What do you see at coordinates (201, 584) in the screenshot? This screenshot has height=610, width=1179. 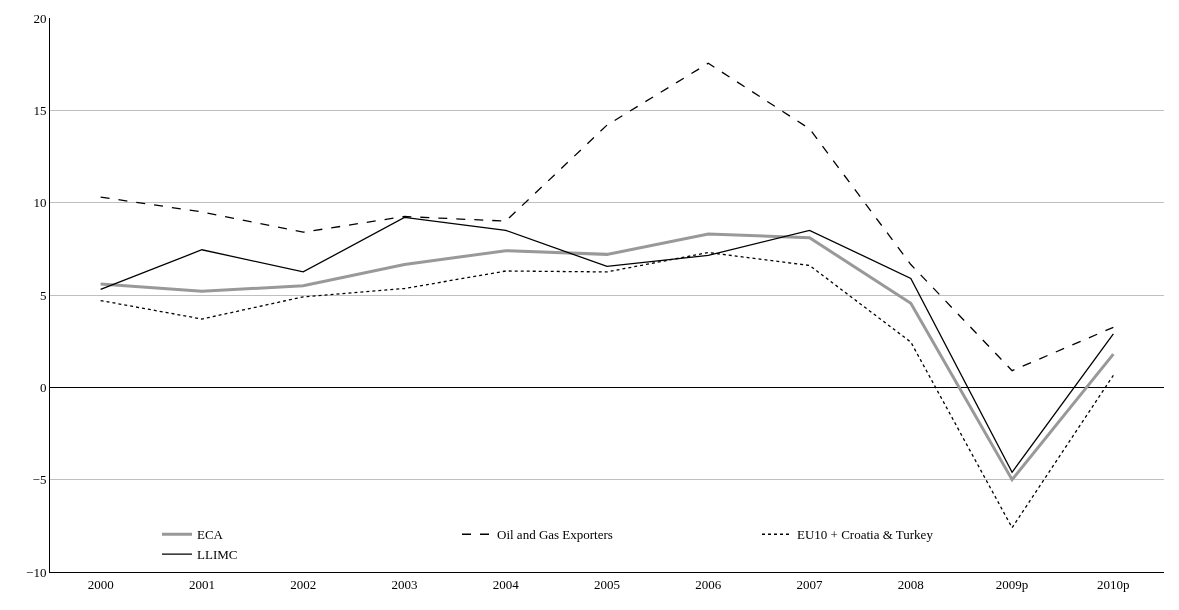 I see `x-tick-label: 2001` at bounding box center [201, 584].